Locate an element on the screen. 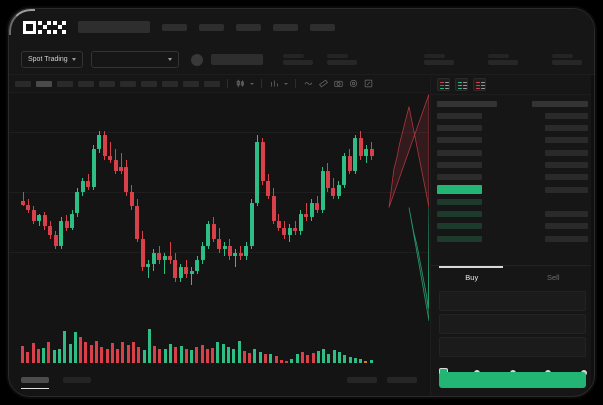 The image size is (603, 405). trading-pair-selector is located at coordinates (134, 59).